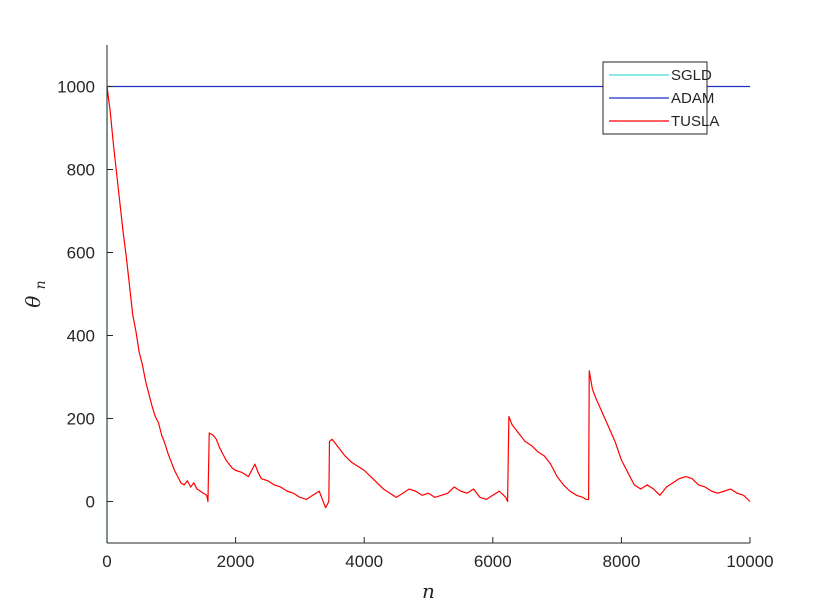 The image size is (830, 616). I want to click on legend-label: ADAM, so click(692, 98).